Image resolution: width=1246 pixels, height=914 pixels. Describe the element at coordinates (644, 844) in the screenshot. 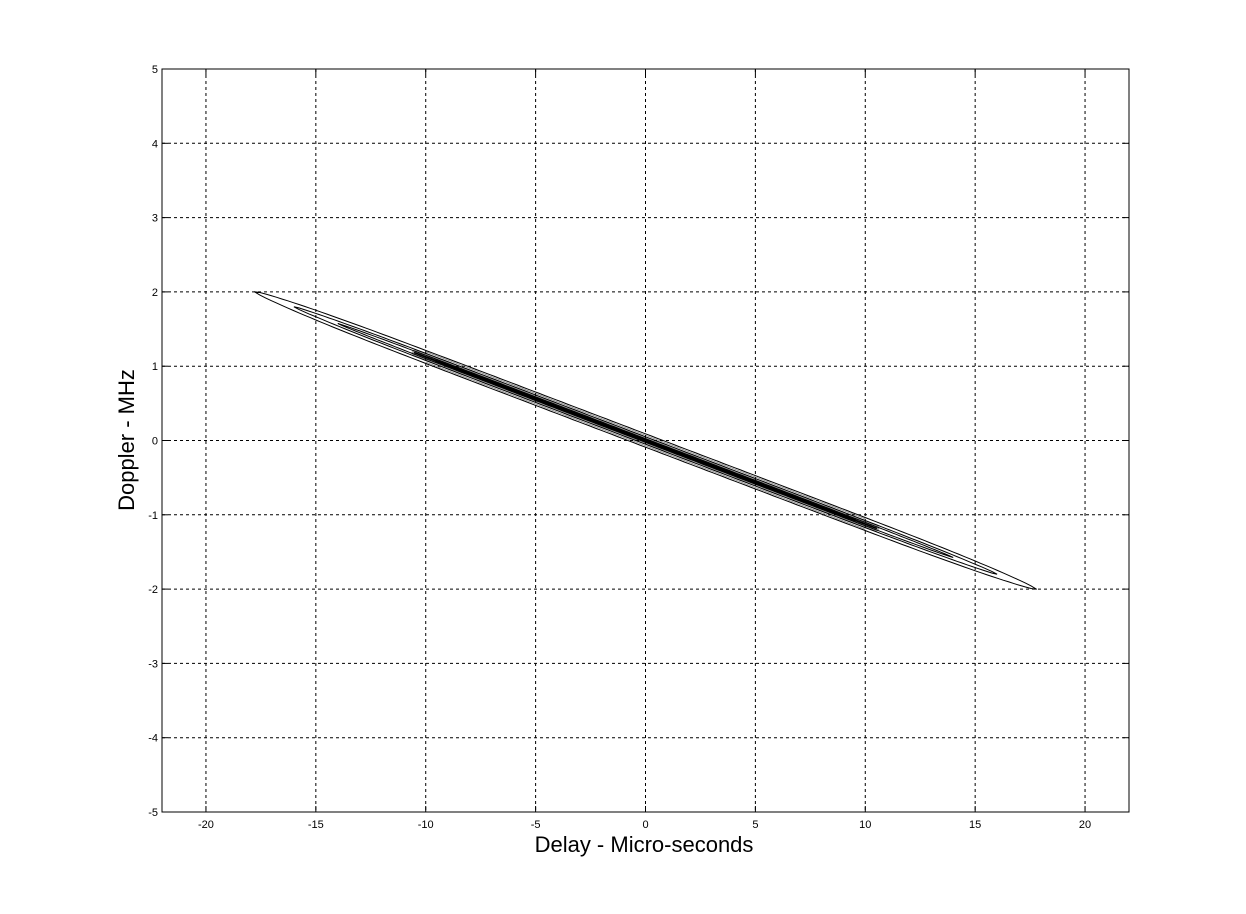

I see `x-axis-label: Delay - Micro-seconds` at that location.